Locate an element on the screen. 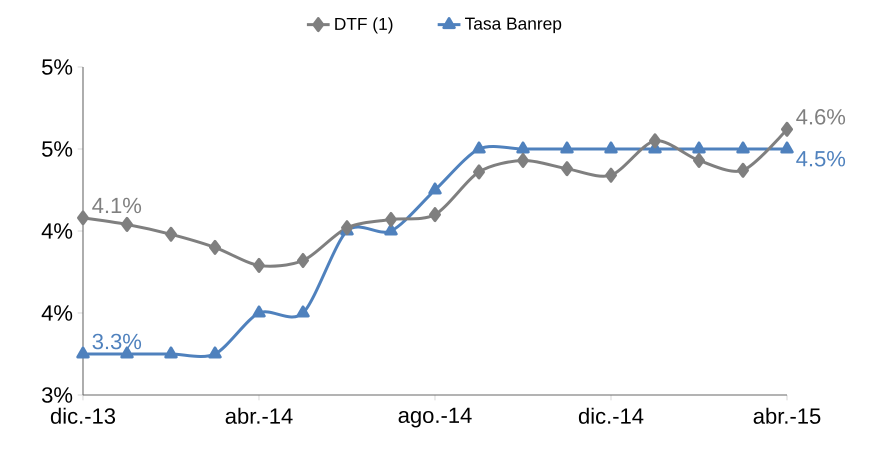  x-tick-label: abr.-15 is located at coordinates (787, 416).